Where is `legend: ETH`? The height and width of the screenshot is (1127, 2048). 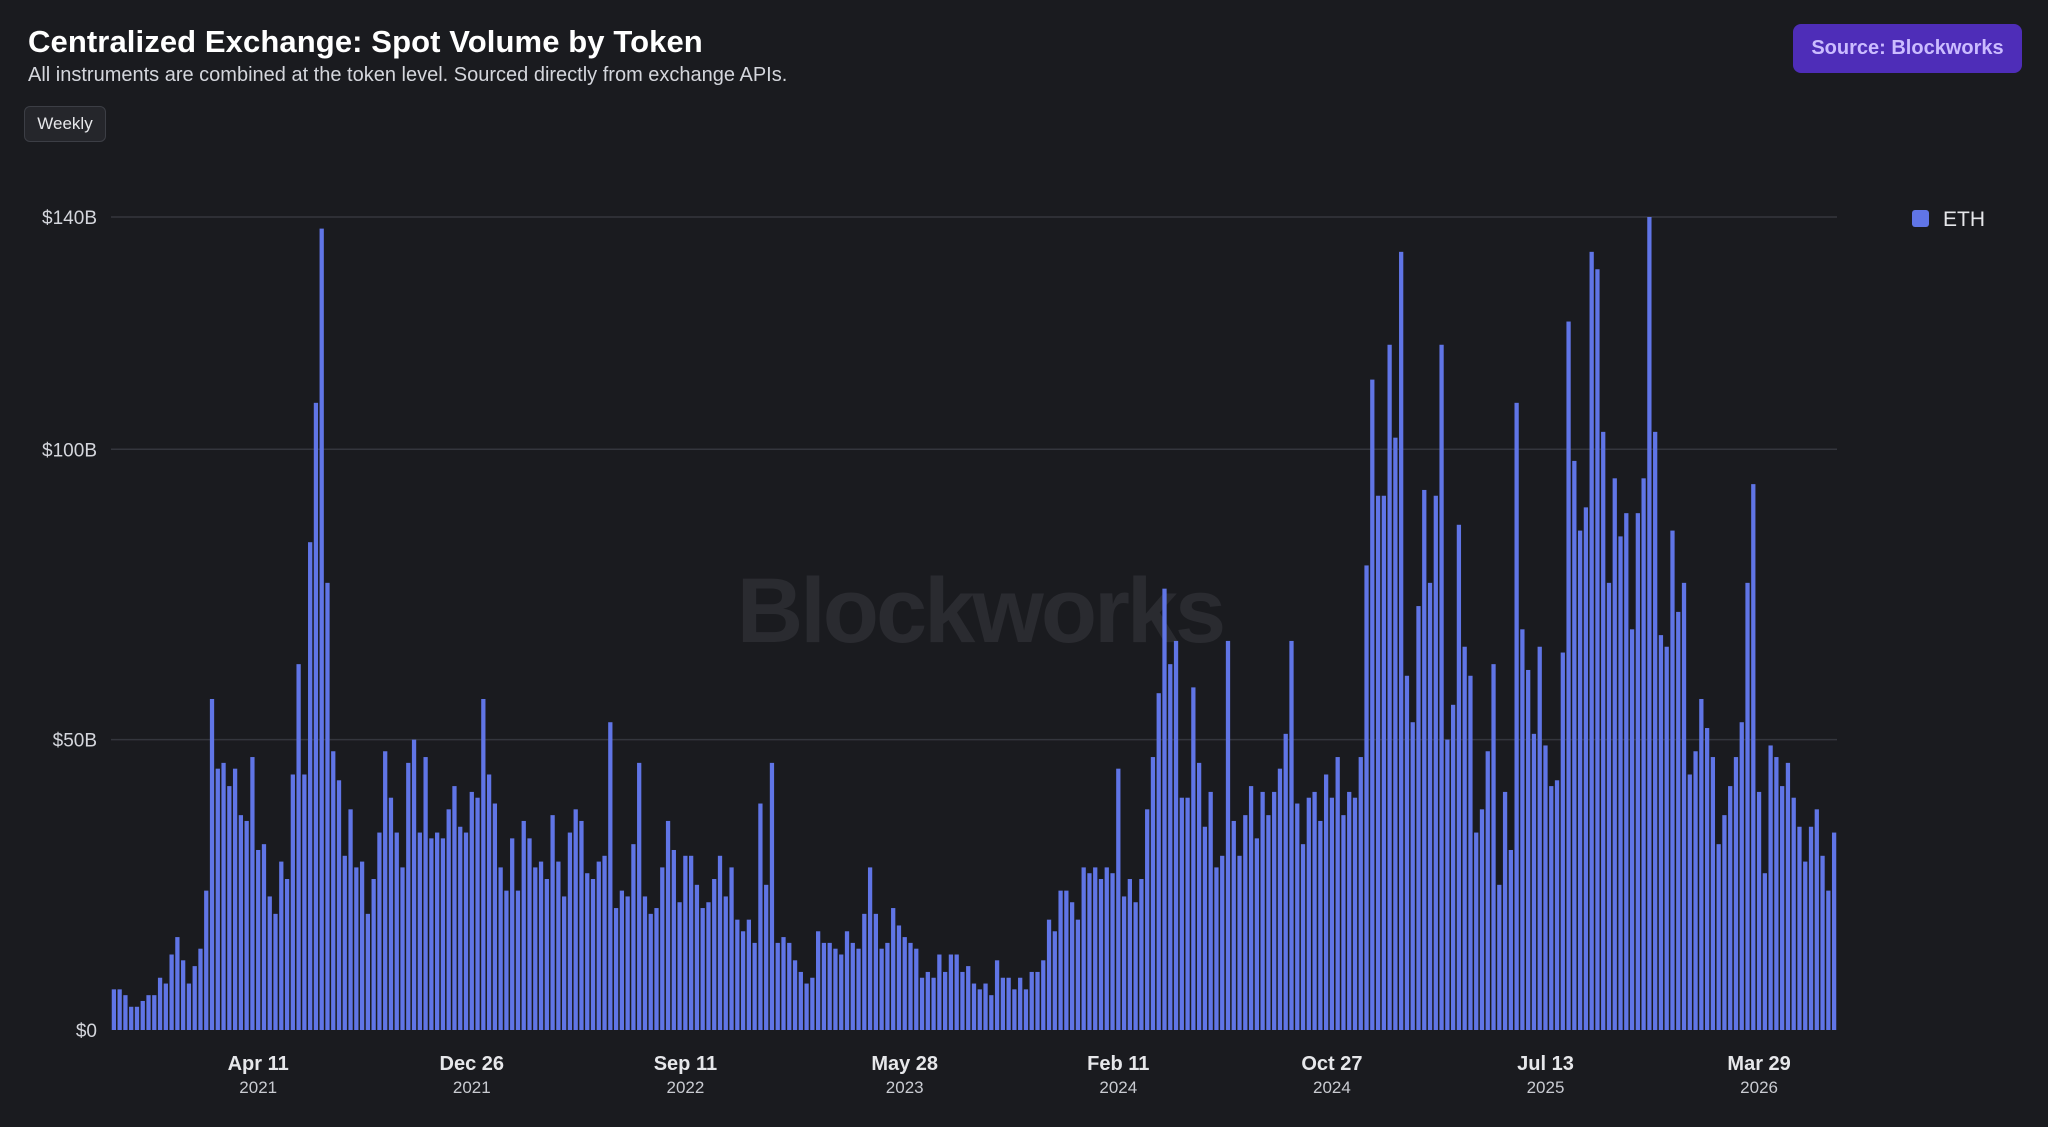
legend: ETH is located at coordinates (1948, 219).